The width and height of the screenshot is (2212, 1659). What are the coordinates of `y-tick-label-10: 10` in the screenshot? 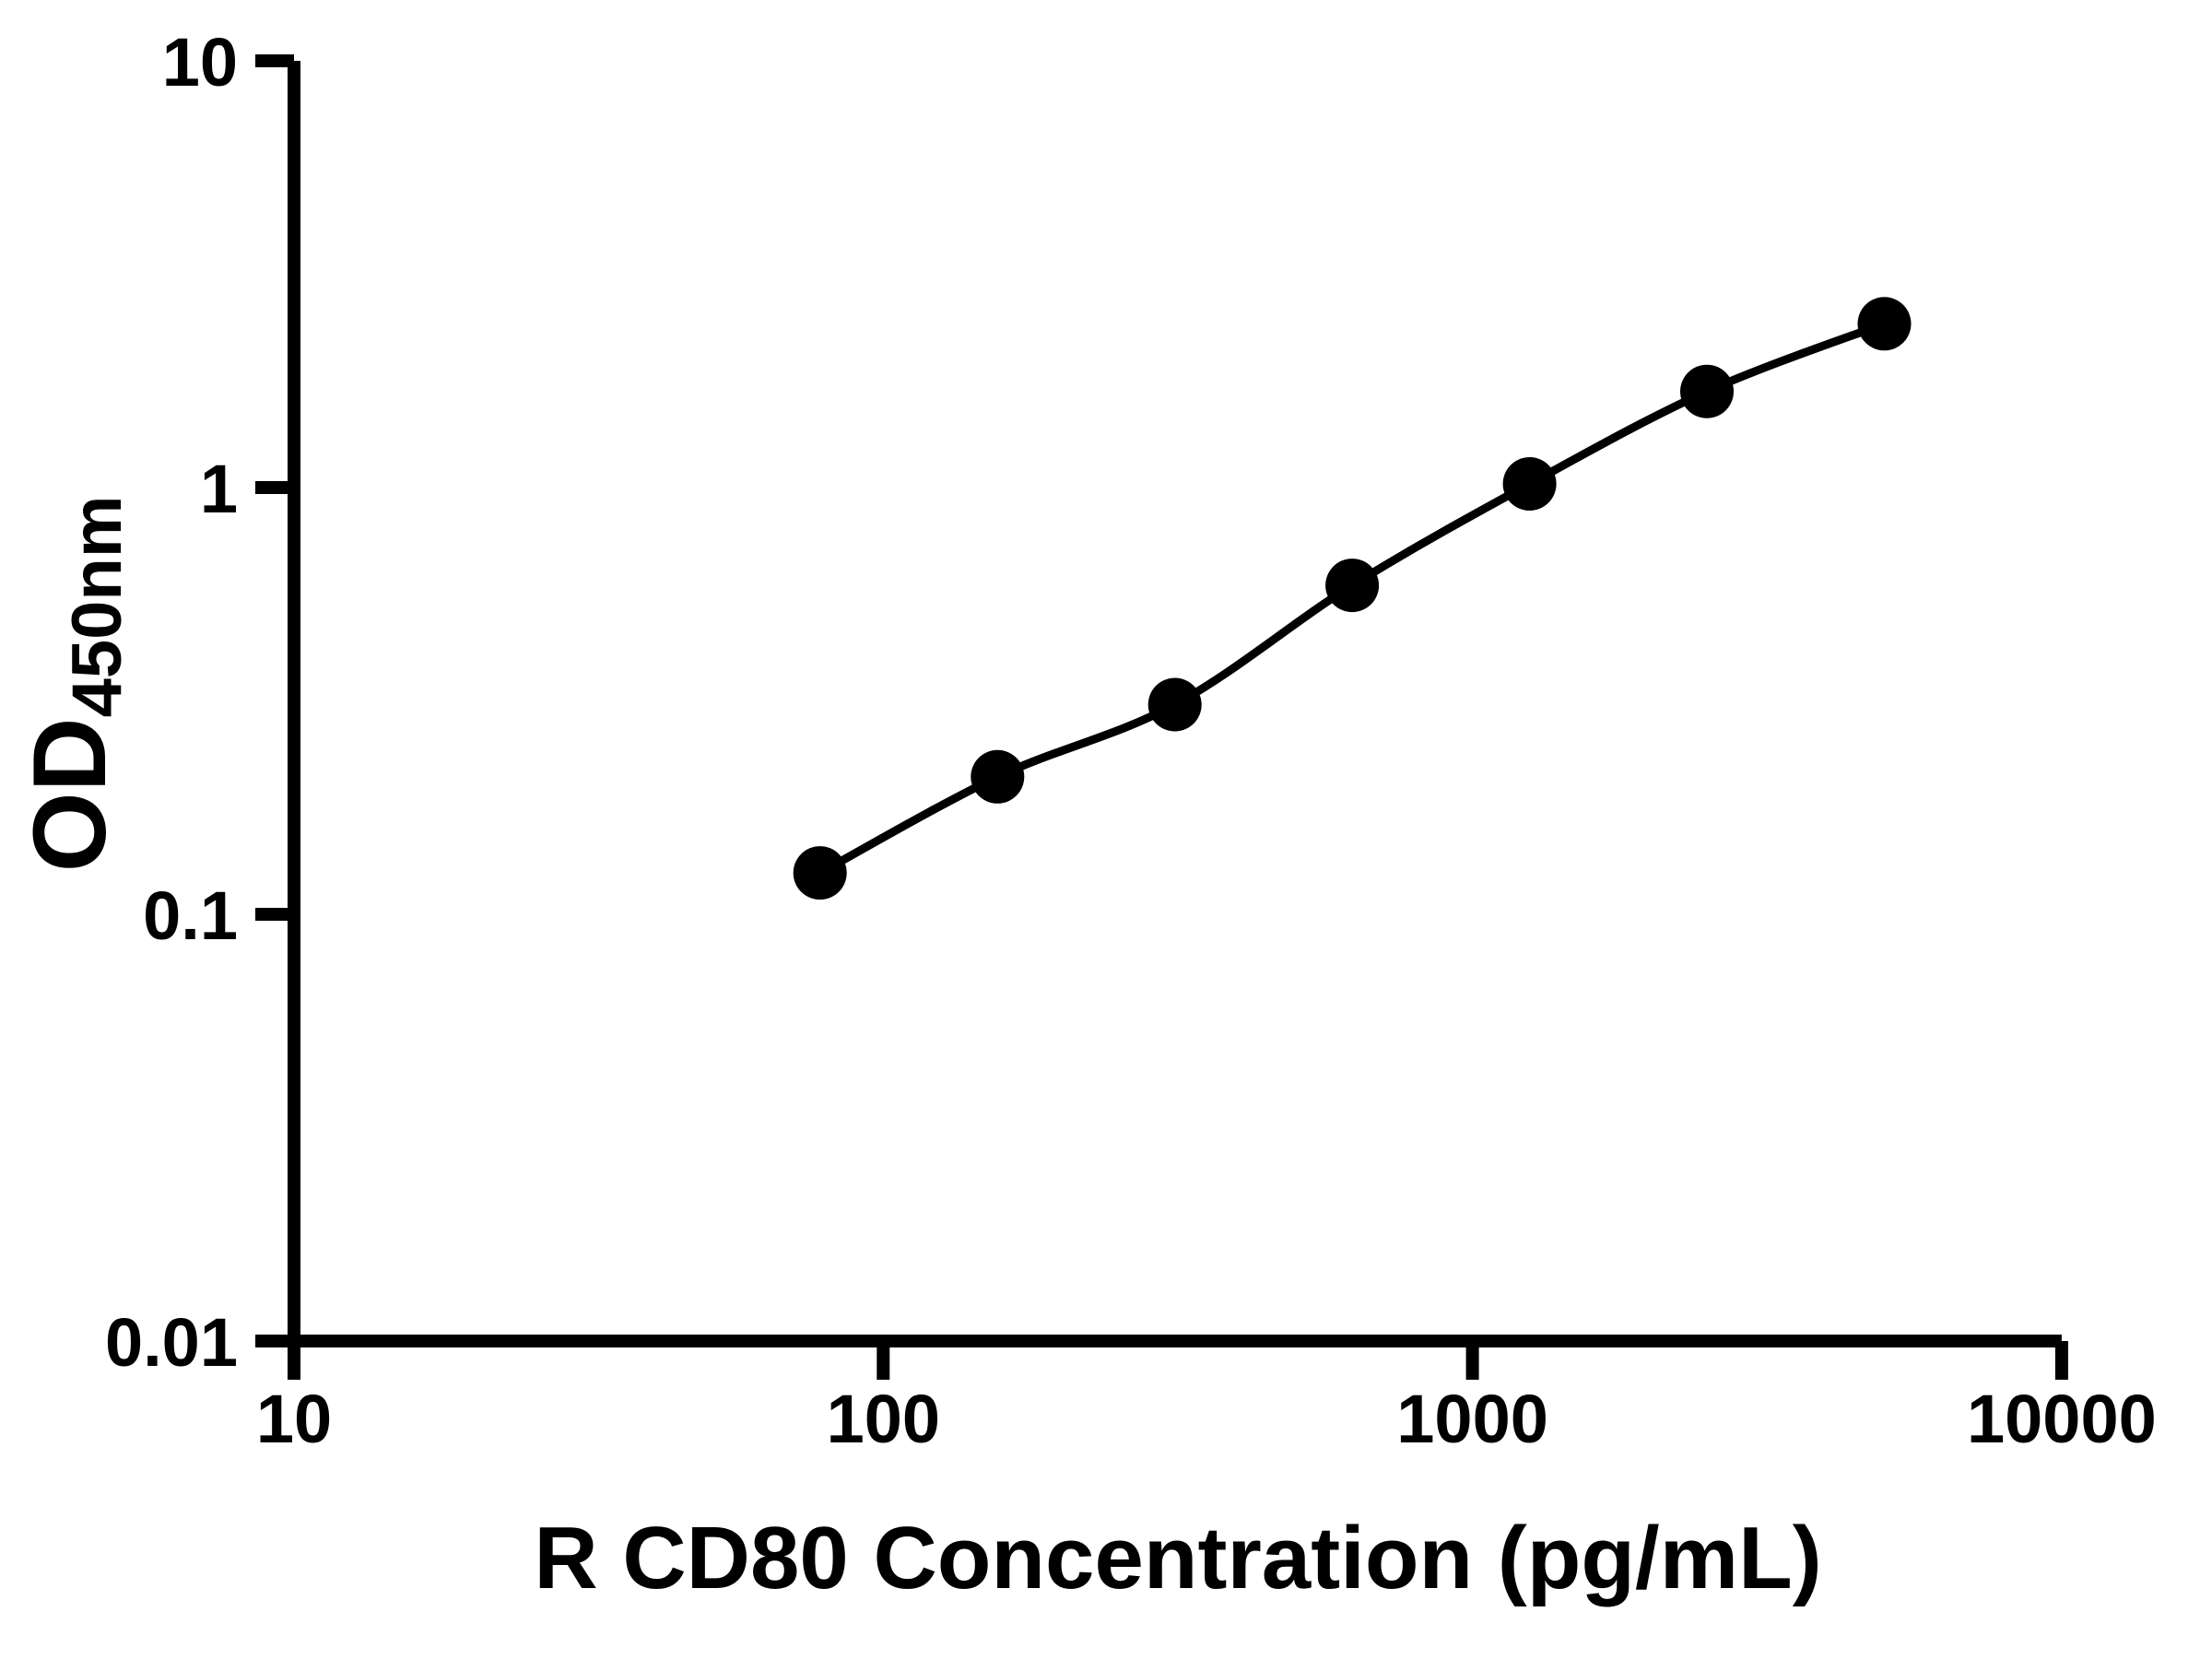 It's located at (200, 62).